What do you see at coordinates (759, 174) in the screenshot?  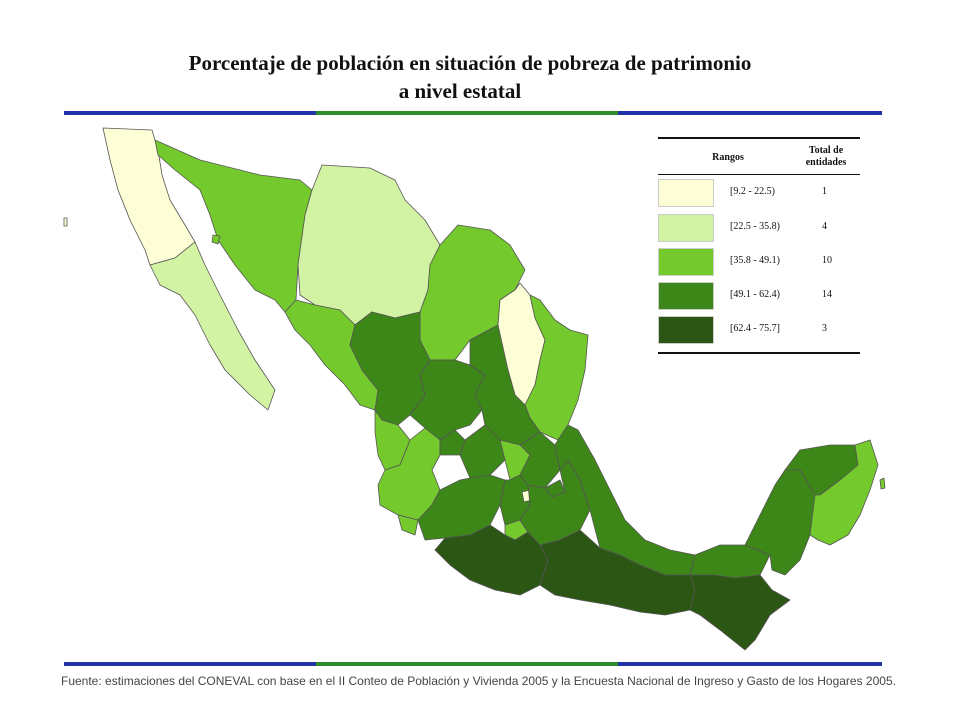 I see `legend-header-rule` at bounding box center [759, 174].